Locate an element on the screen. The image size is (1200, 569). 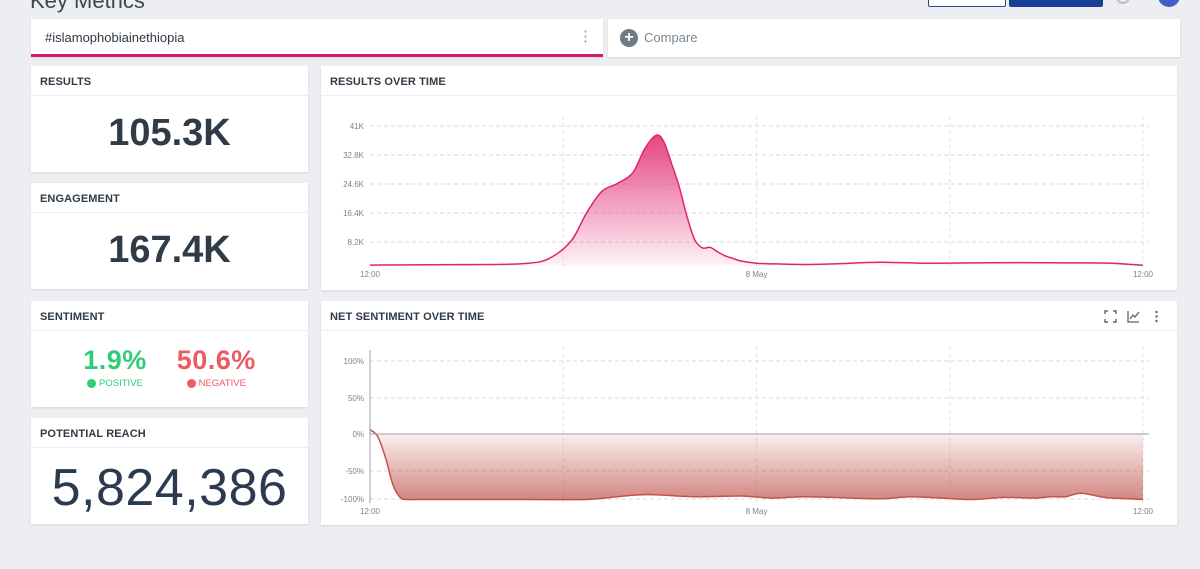
query-text: #islamophobiainethiopia is located at coordinates (115, 37).